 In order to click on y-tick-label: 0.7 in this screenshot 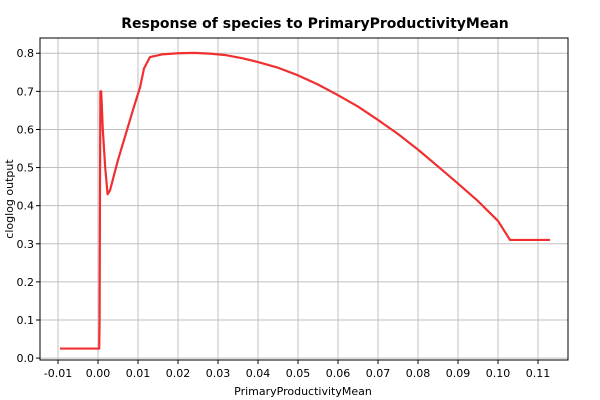, I will do `click(26, 91)`.